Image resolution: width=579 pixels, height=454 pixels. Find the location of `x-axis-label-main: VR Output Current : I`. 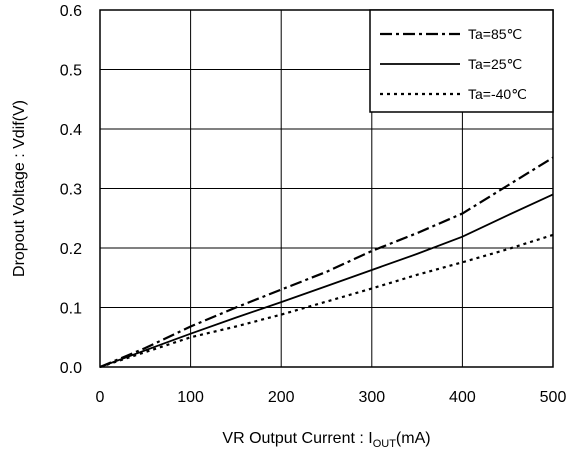

x-axis-label-main: VR Output Current : I is located at coordinates (297, 438).